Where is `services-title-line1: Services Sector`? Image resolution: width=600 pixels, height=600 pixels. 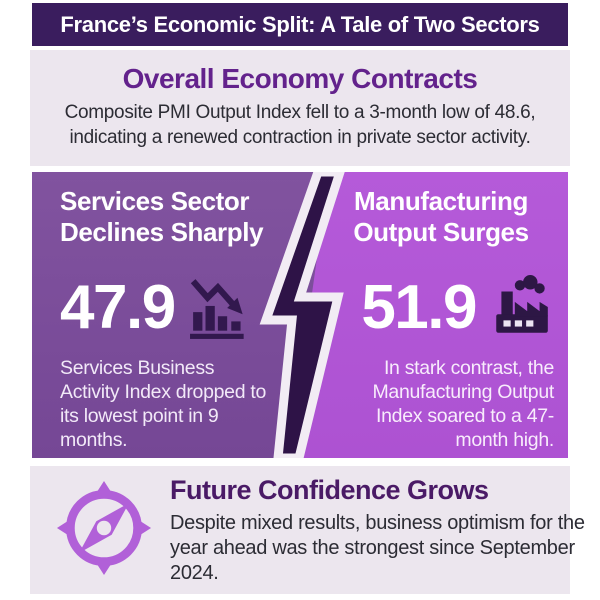
services-title-line1: Services Sector is located at coordinates (155, 201).